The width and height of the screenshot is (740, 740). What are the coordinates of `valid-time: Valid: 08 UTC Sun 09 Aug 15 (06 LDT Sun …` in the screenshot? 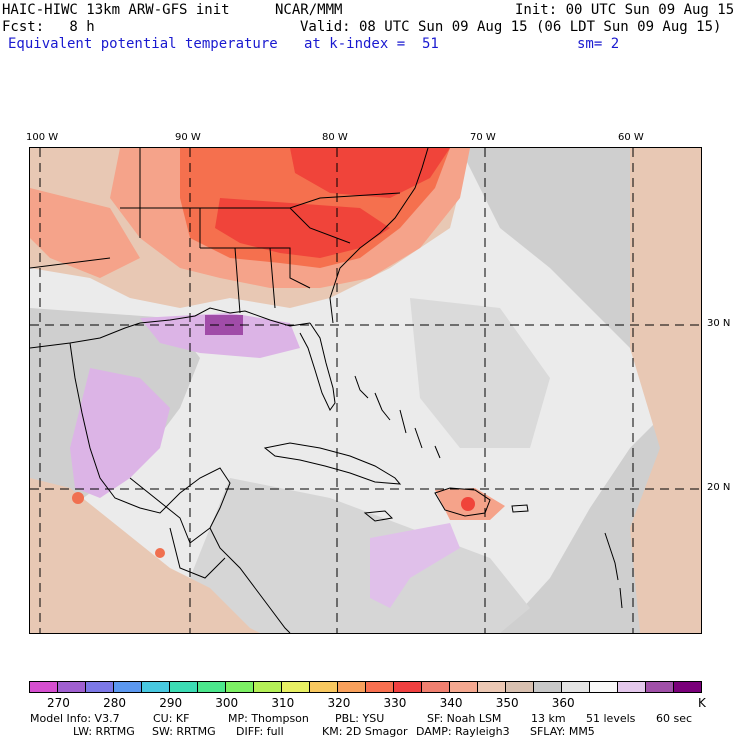 It's located at (511, 27).